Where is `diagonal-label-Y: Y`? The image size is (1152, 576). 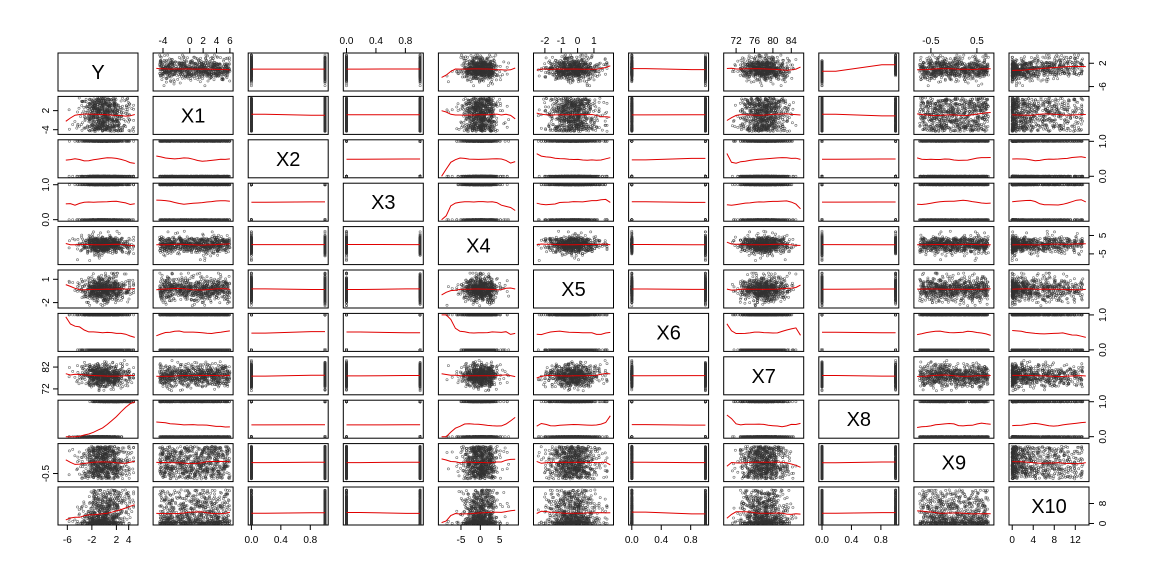 diagonal-label-Y: Y is located at coordinates (97, 73).